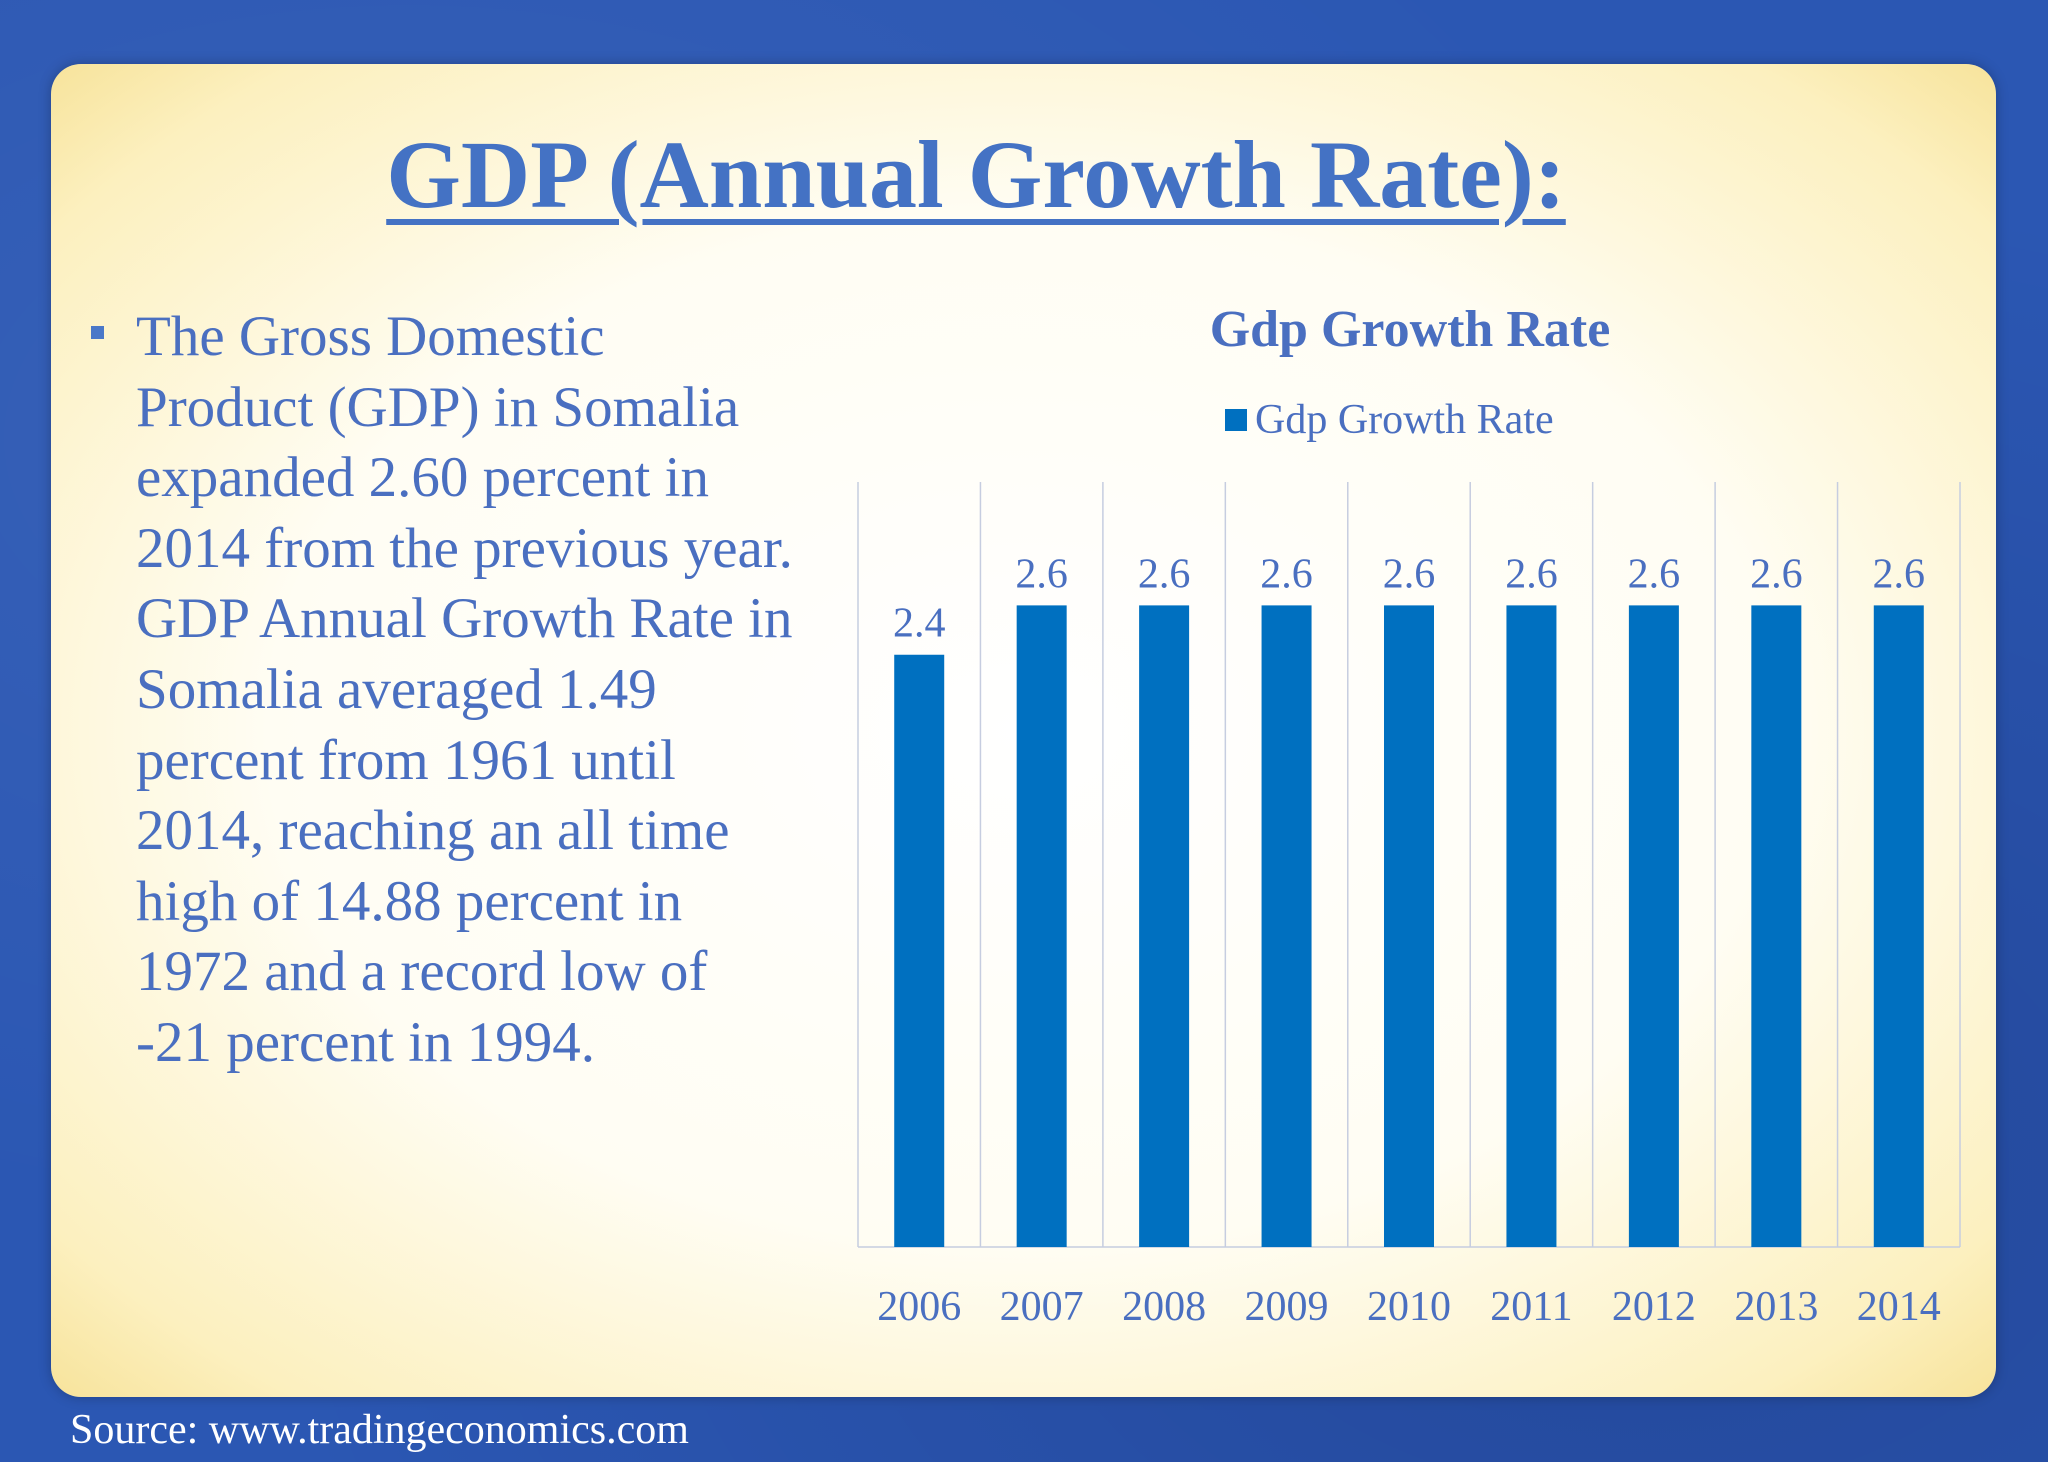 This screenshot has width=2048, height=1462. I want to click on slide-title: GDP (Annual Growth Rate):, so click(976, 174).